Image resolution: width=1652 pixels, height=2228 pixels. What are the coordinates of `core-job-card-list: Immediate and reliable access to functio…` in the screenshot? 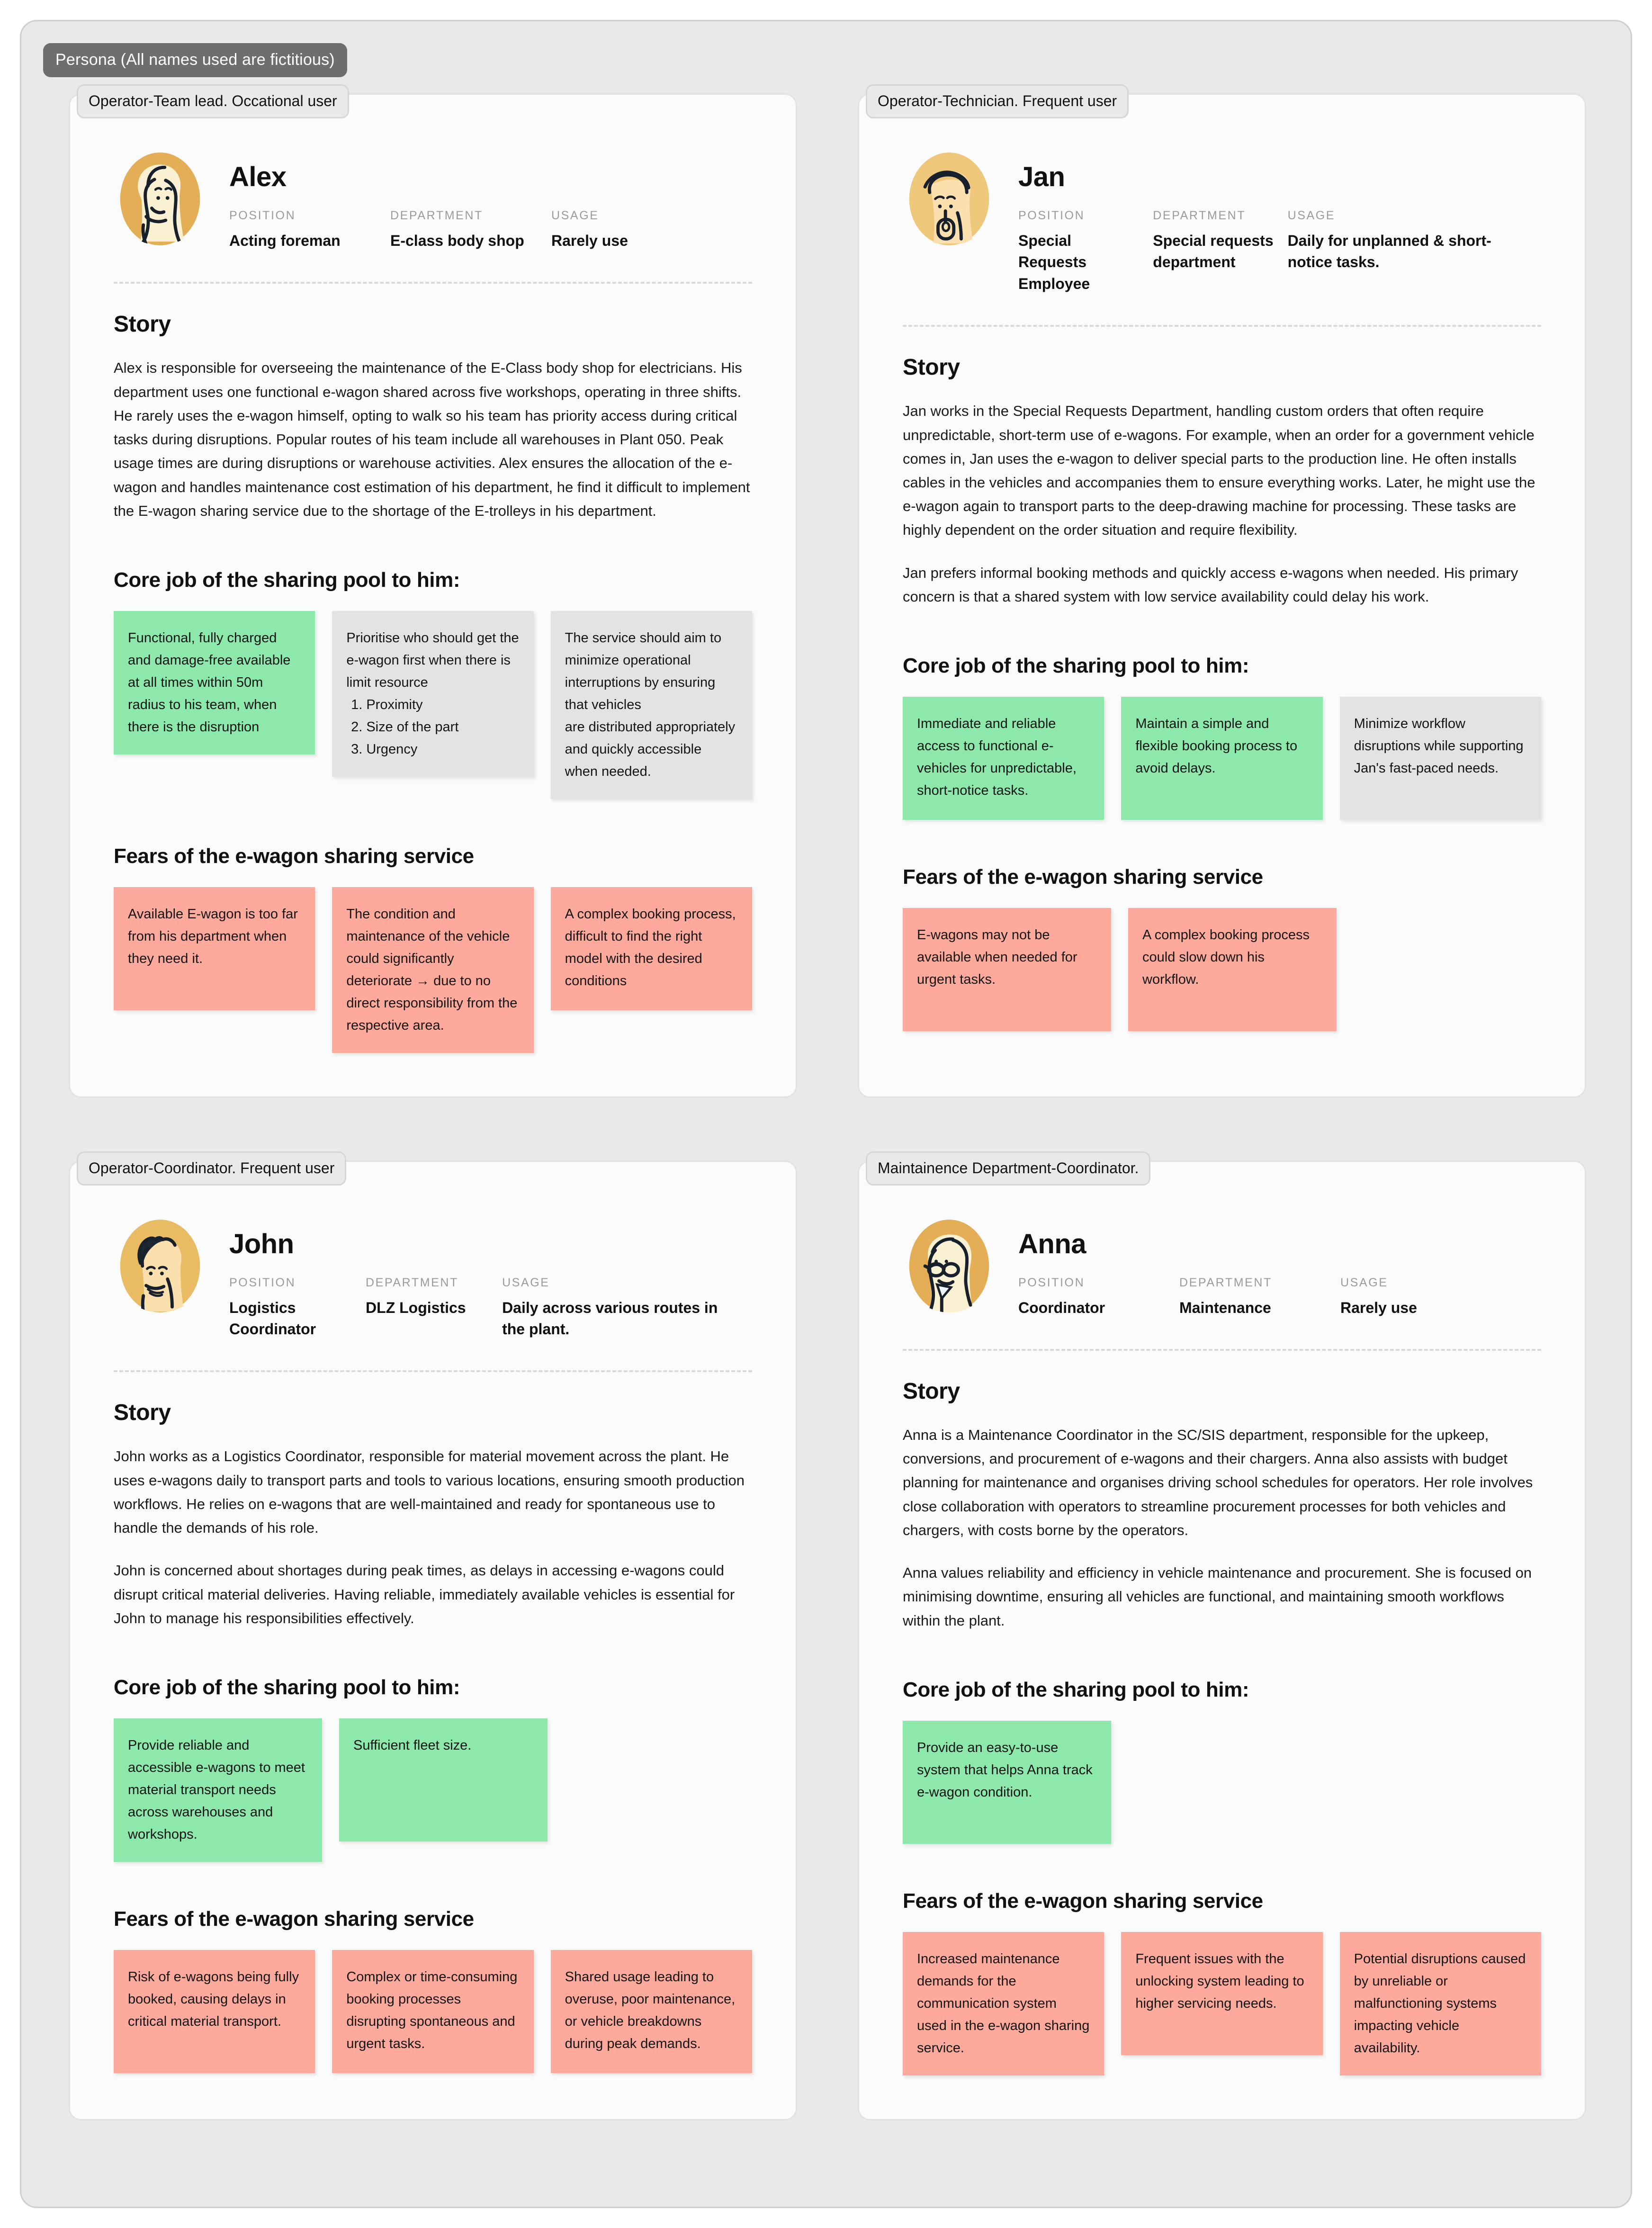 It's located at (1222, 758).